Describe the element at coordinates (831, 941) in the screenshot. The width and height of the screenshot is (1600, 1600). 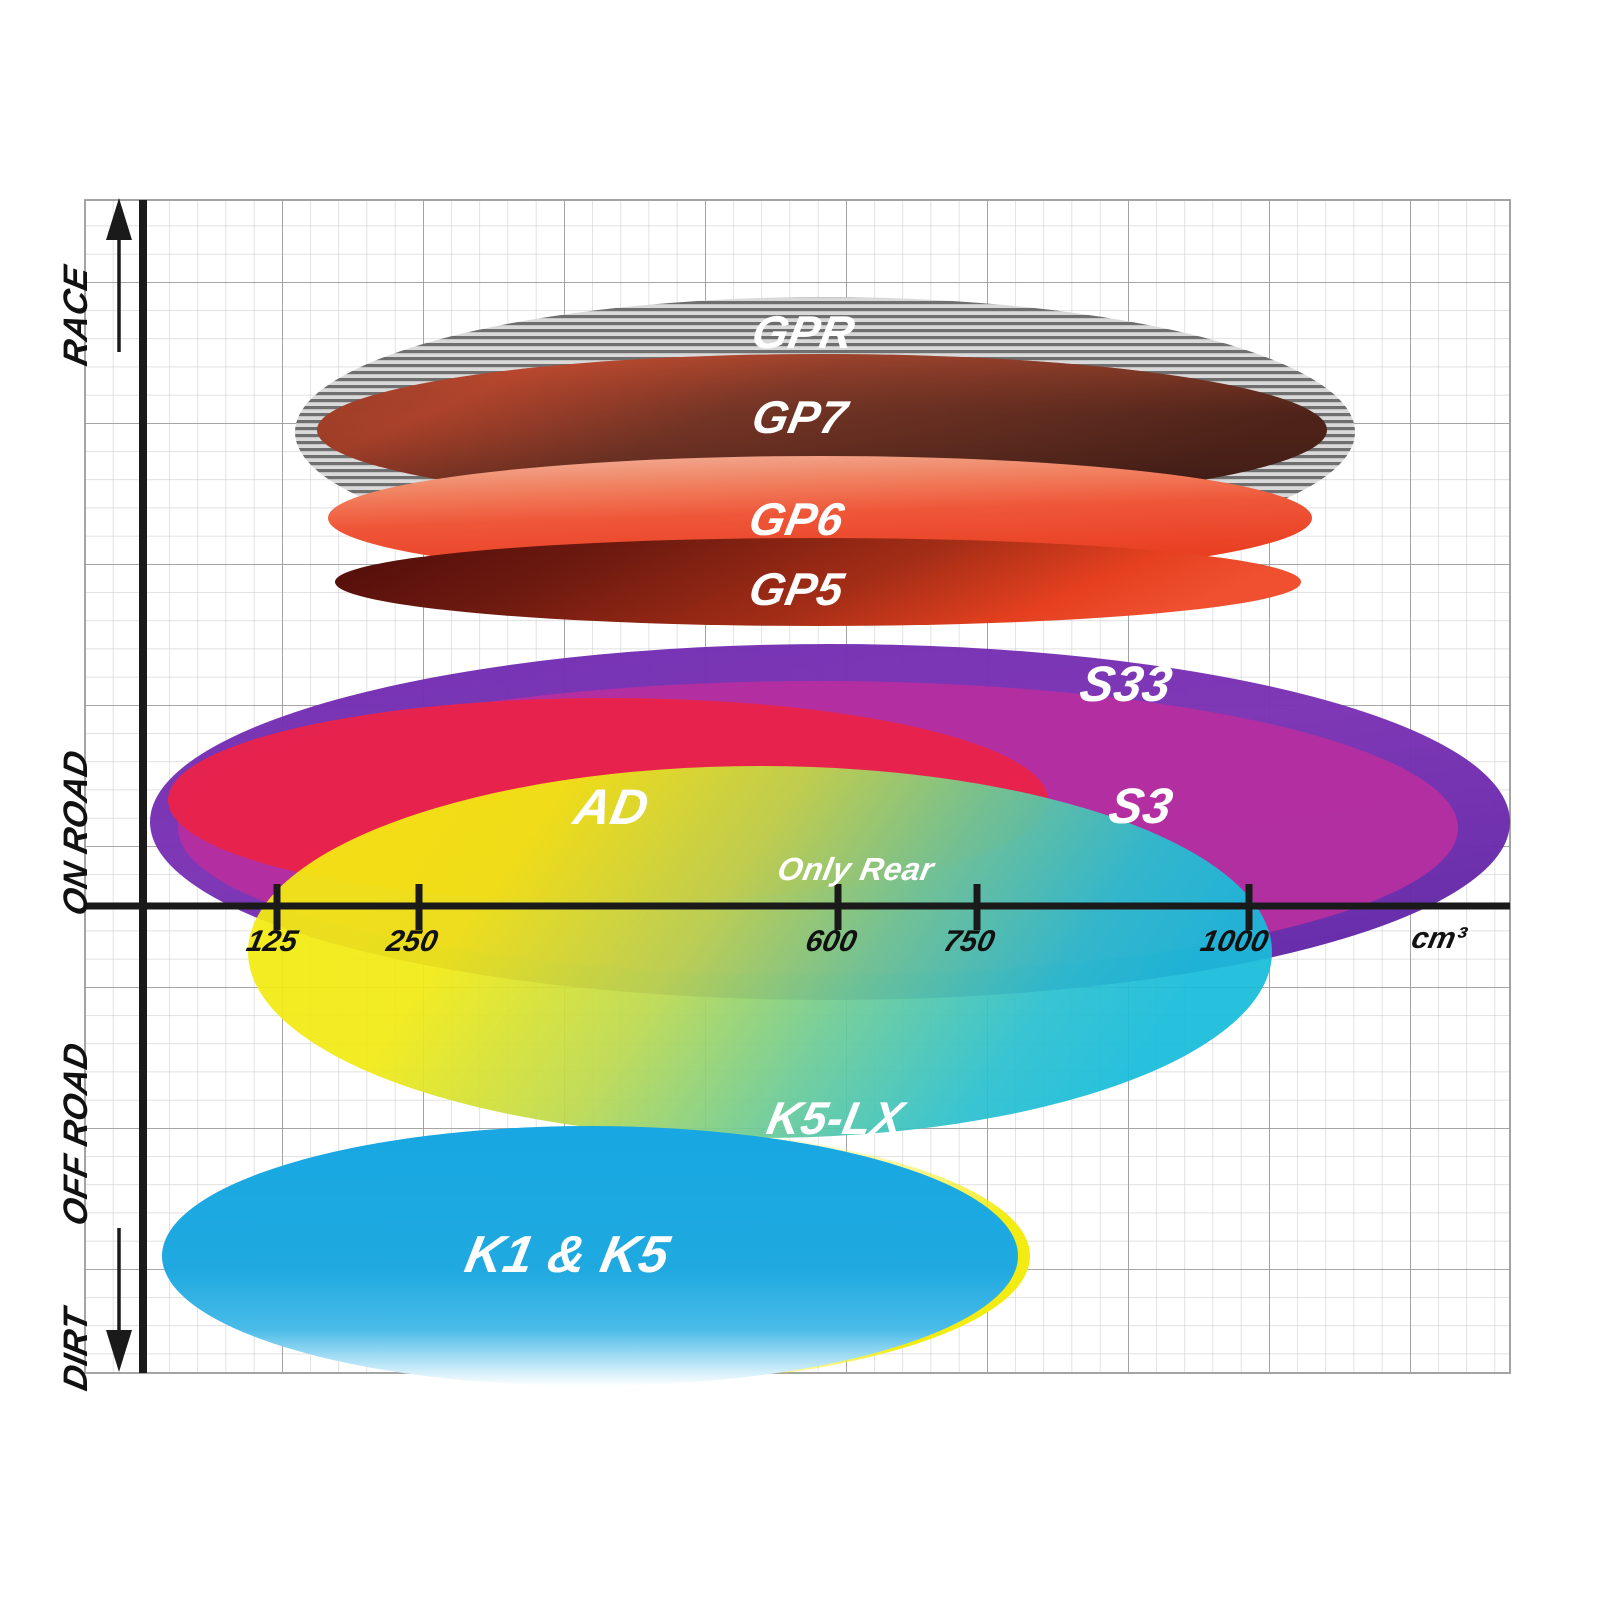
I see `x-tick-label-600: 600` at that location.